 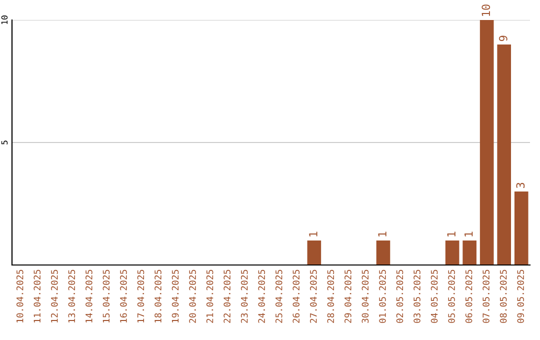 I want to click on x-tick-label: 07.05.2025, so click(x=486, y=296).